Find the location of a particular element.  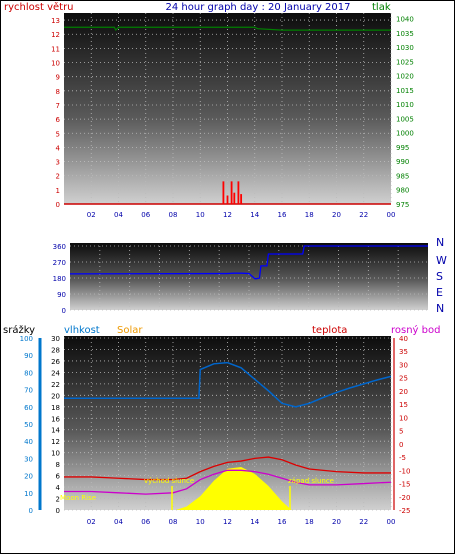

panel2-plot-area is located at coordinates (249, 276).